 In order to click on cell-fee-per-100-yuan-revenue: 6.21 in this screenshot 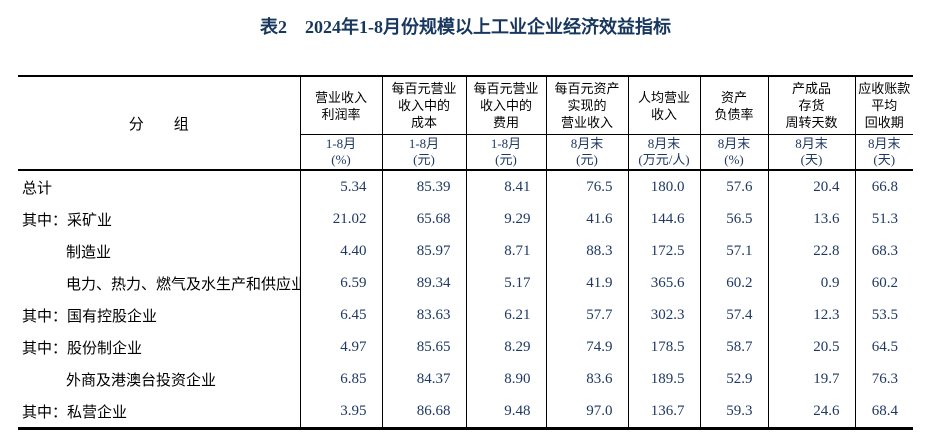, I will do `click(505, 315)`.